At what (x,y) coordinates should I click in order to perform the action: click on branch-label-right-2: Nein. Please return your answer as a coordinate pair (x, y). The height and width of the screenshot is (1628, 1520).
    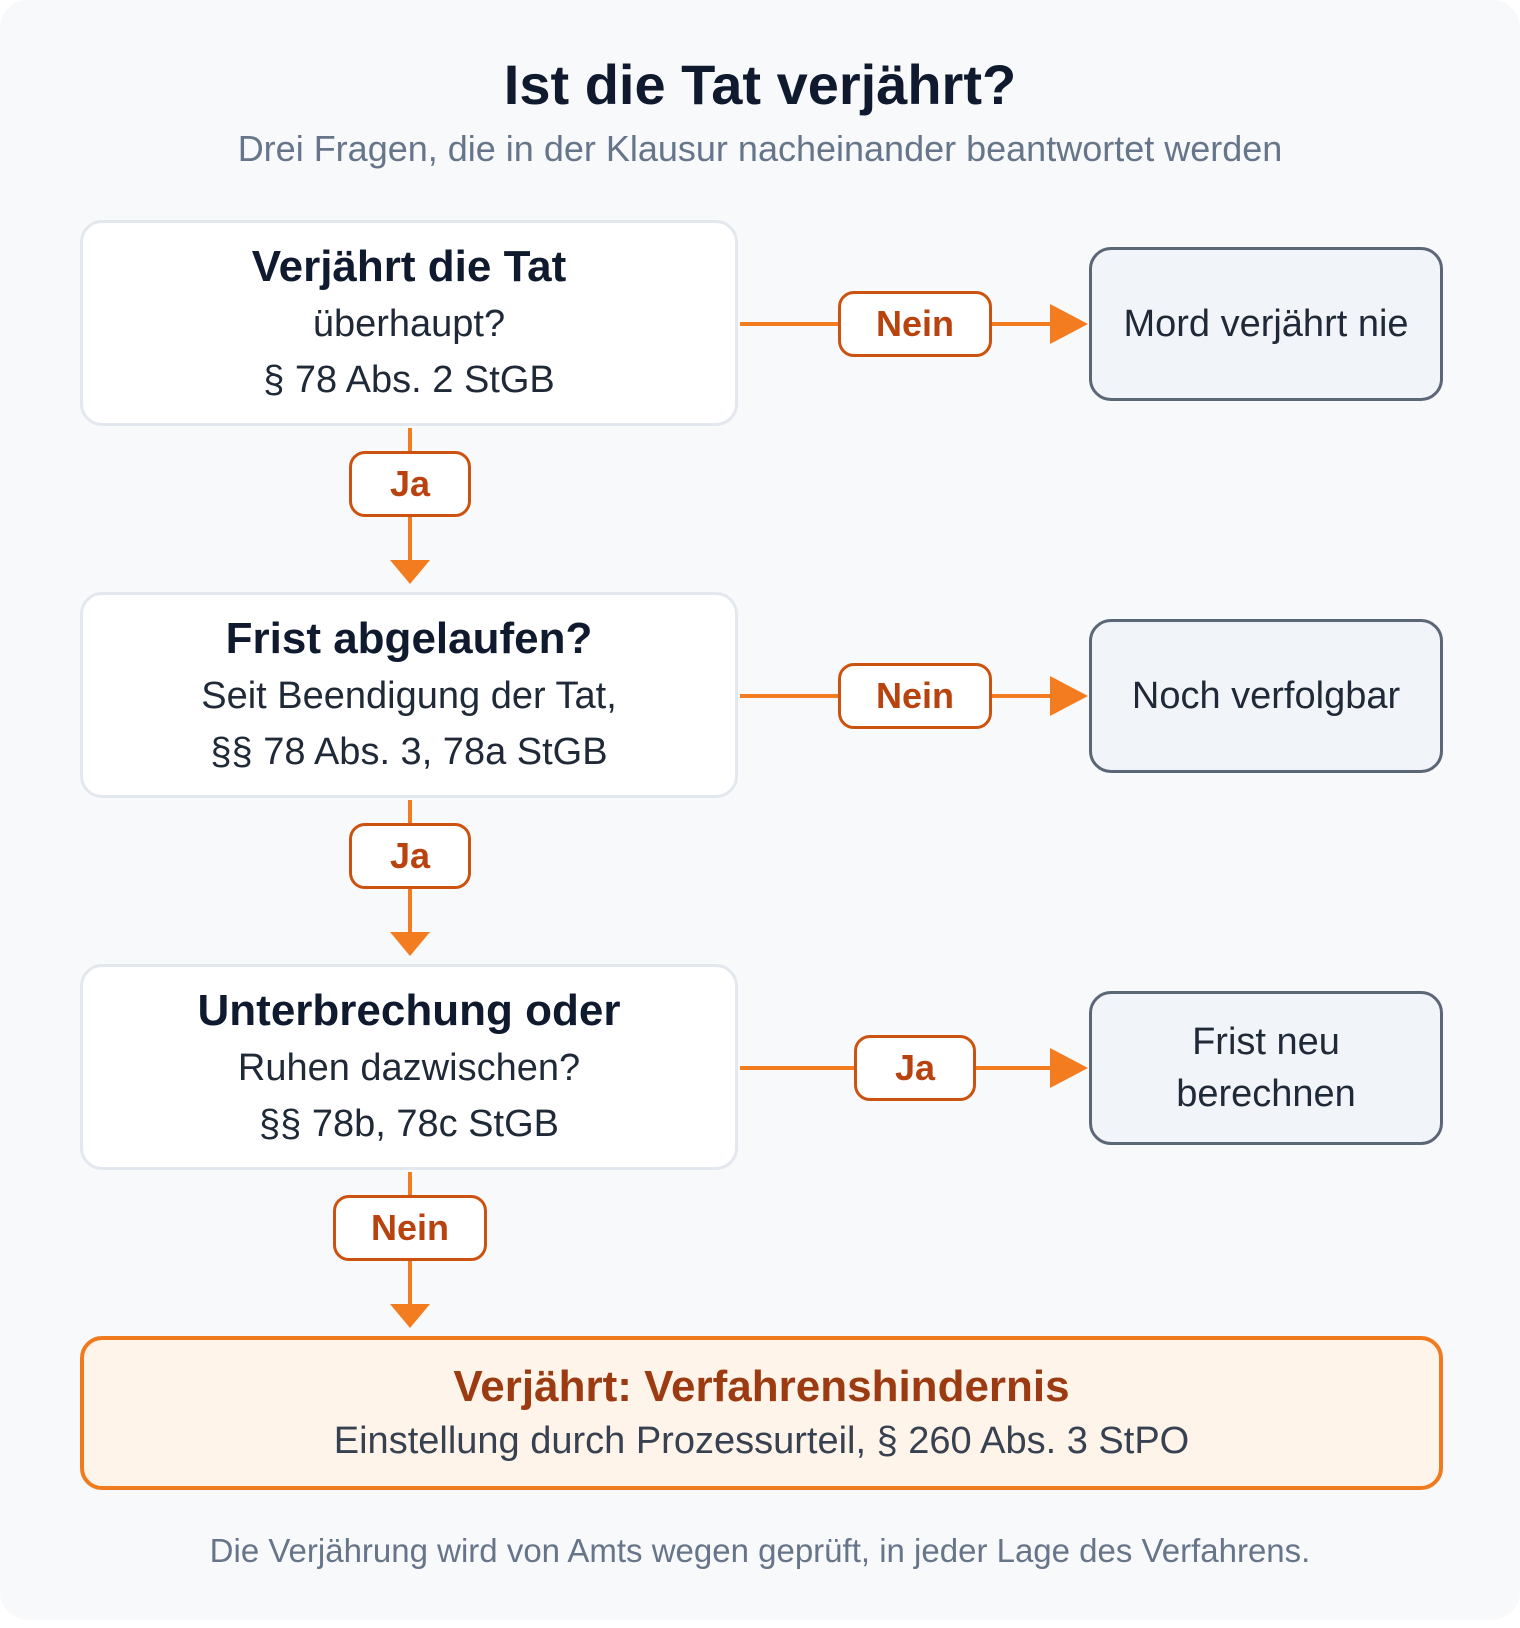
    Looking at the image, I should click on (915, 696).